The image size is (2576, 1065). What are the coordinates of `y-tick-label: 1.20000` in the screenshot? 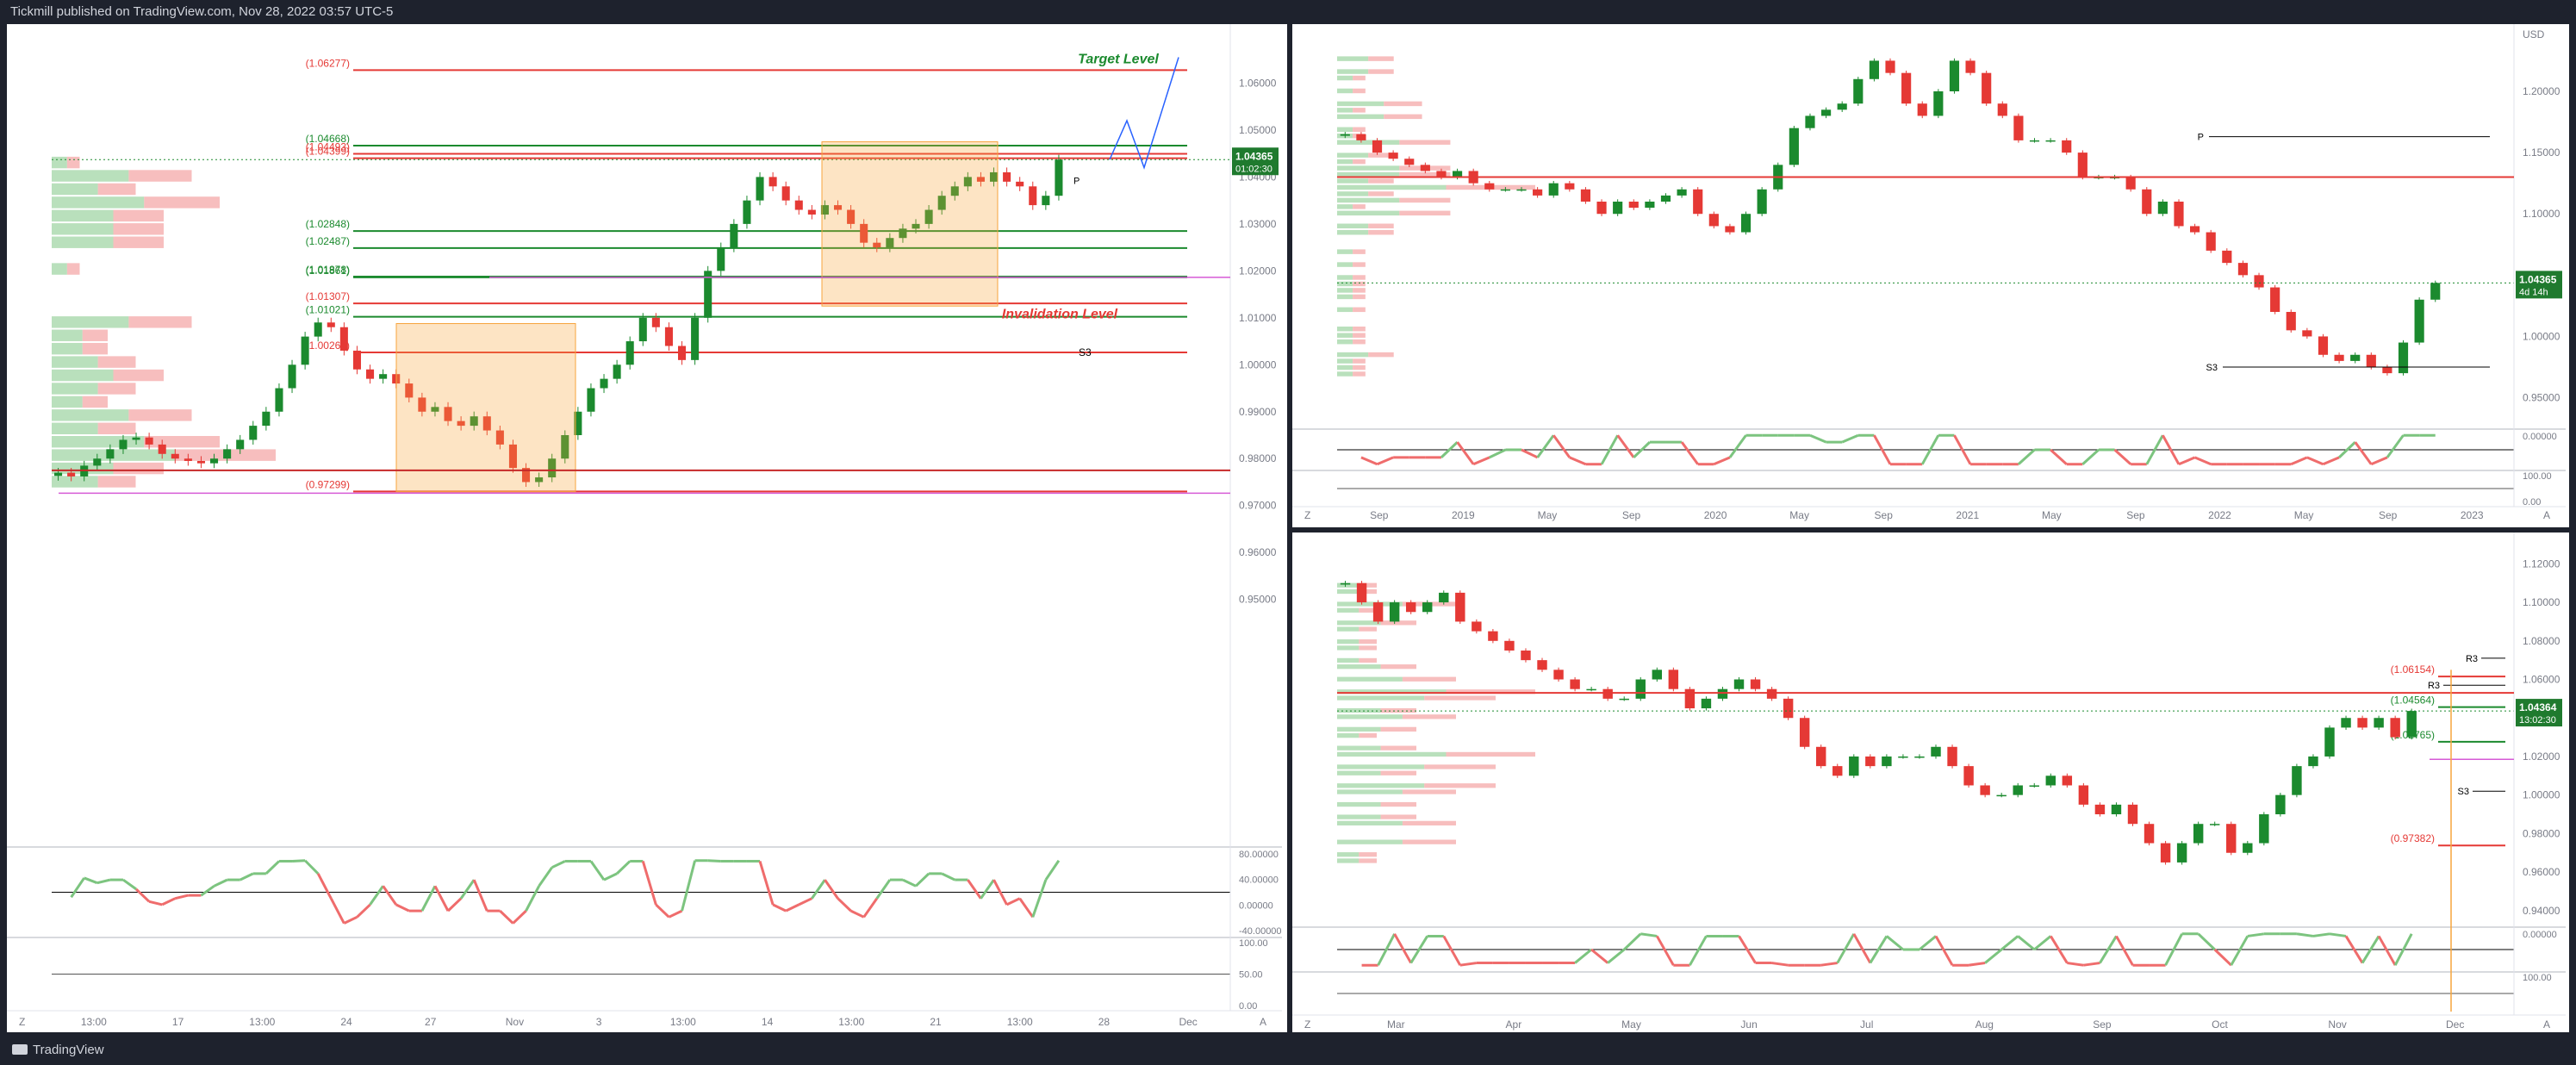 It's located at (2542, 91).